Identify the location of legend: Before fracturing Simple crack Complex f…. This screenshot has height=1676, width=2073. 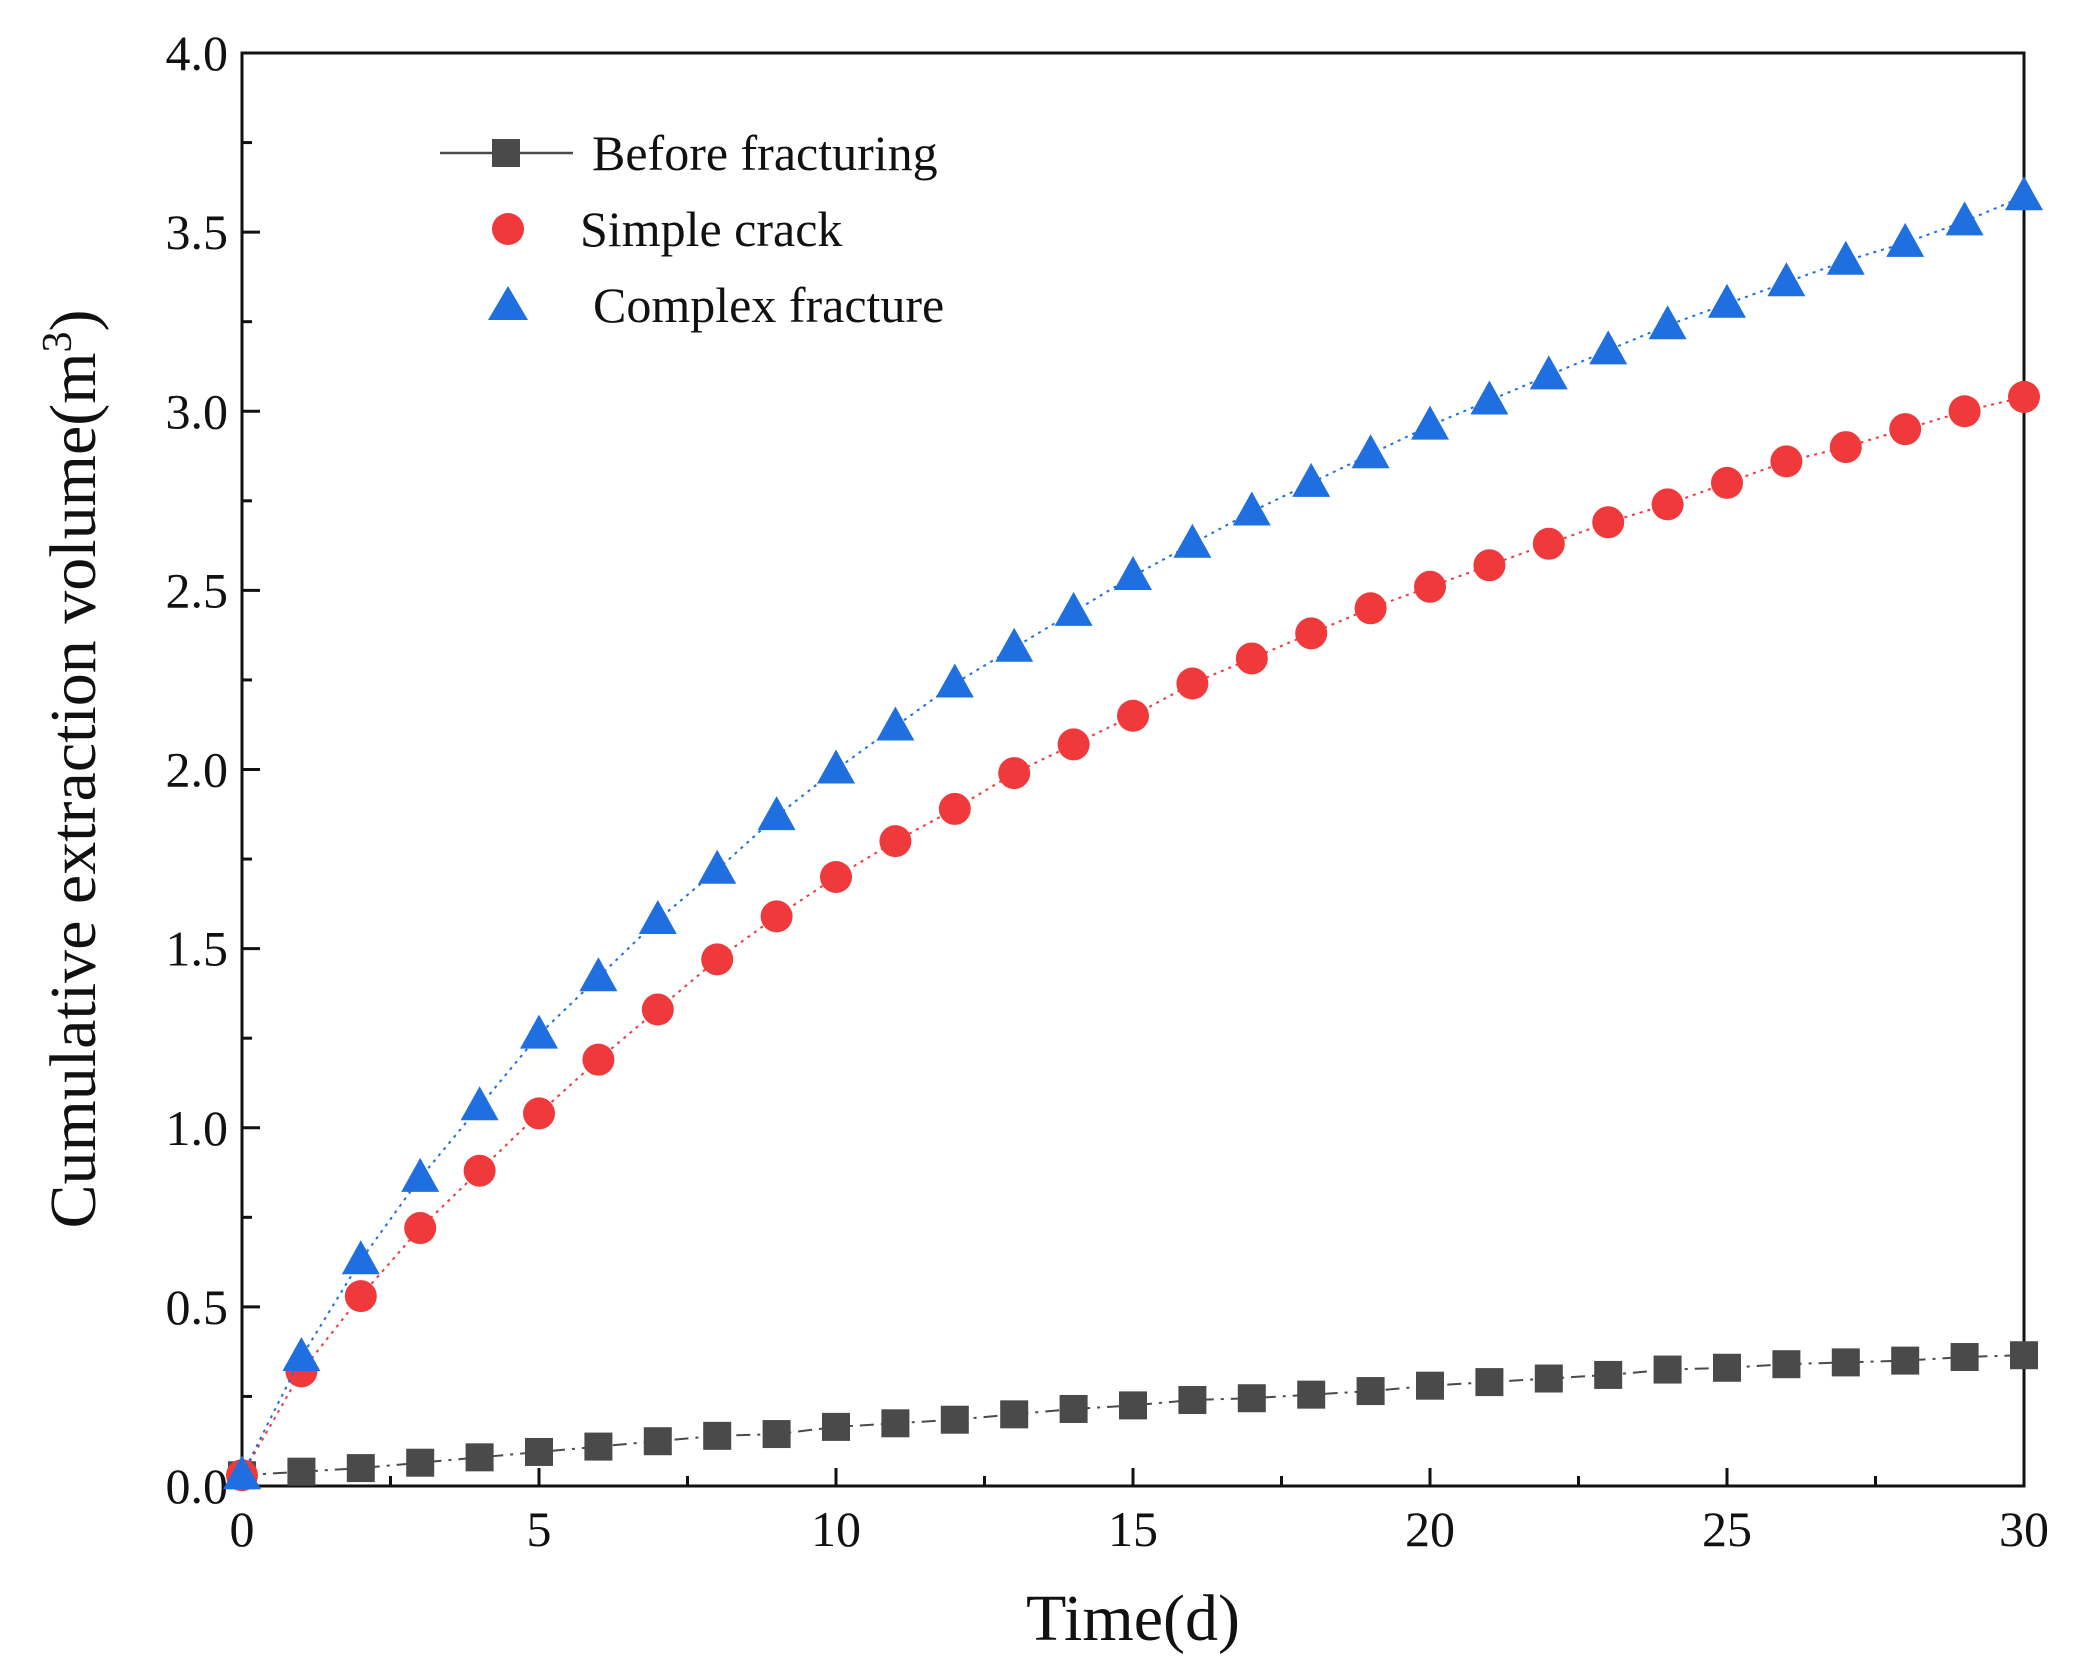
(692, 229).